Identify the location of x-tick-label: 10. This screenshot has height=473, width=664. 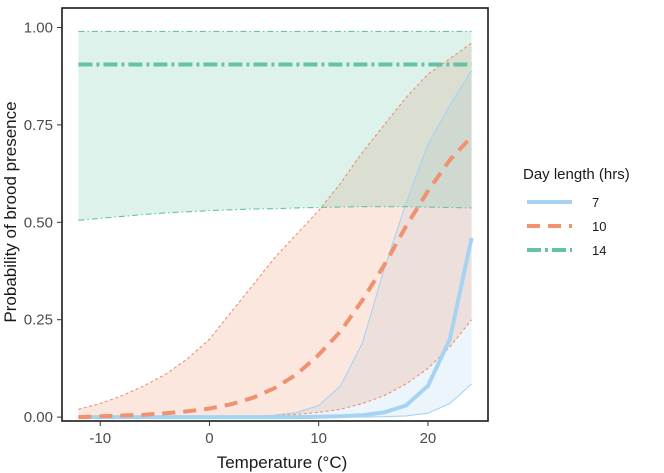
(318, 438).